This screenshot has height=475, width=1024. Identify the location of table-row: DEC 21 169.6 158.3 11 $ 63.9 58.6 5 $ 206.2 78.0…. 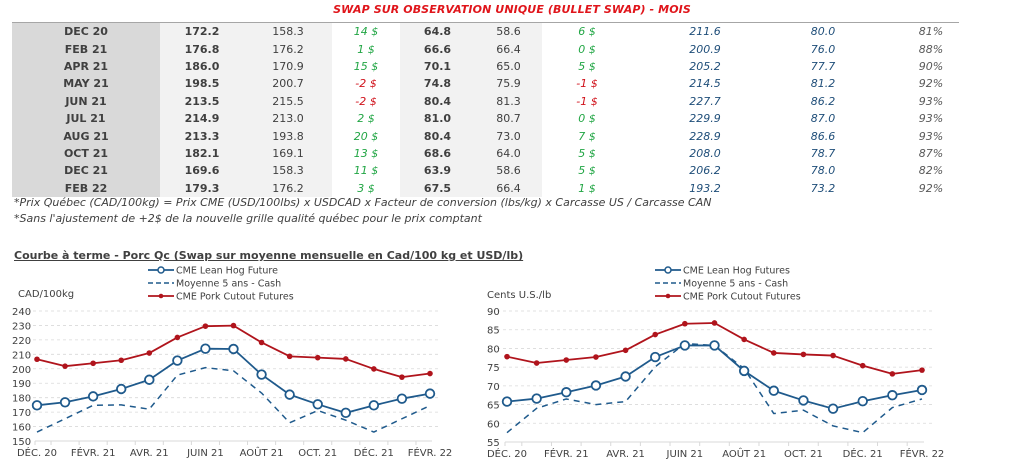
(503, 171).